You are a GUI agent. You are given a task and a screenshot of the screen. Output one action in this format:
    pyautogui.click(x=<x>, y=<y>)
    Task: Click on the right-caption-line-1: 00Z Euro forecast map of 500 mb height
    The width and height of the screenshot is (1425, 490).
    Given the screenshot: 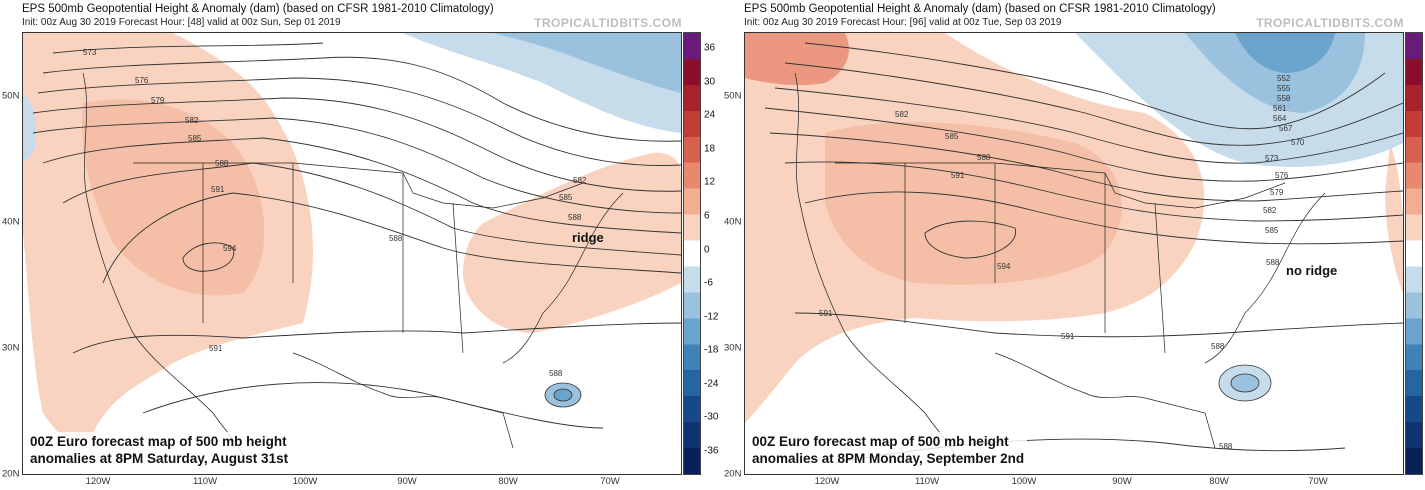 What is the action you would take?
    pyautogui.click(x=880, y=441)
    